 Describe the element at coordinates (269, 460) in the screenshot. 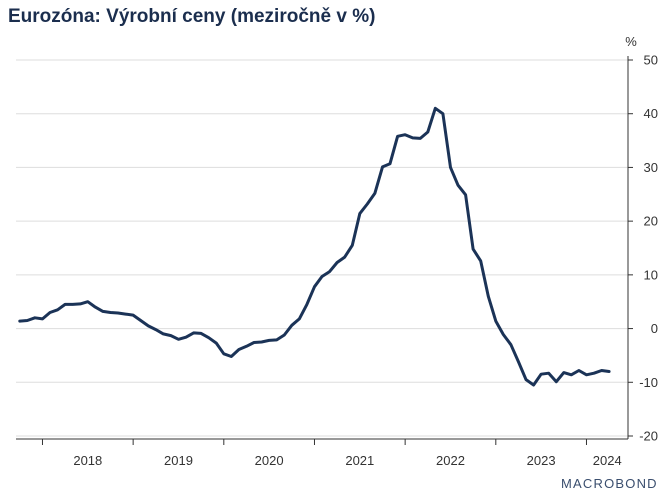

I see `x-tick-label: 2020` at that location.